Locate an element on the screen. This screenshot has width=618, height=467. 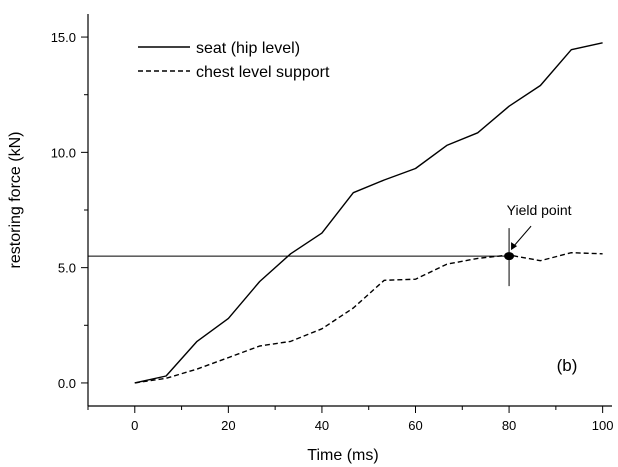
y-tick-label: 5.0 is located at coordinates (67, 268).